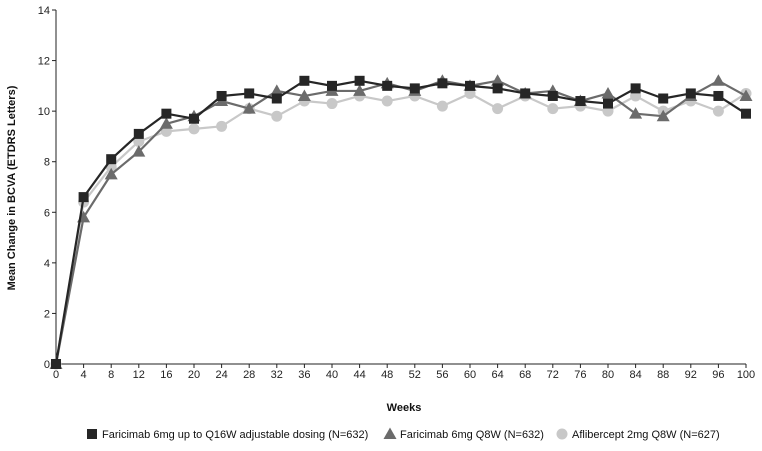 The width and height of the screenshot is (762, 451). Describe the element at coordinates (691, 375) in the screenshot. I see `x-tick-label: 92` at that location.